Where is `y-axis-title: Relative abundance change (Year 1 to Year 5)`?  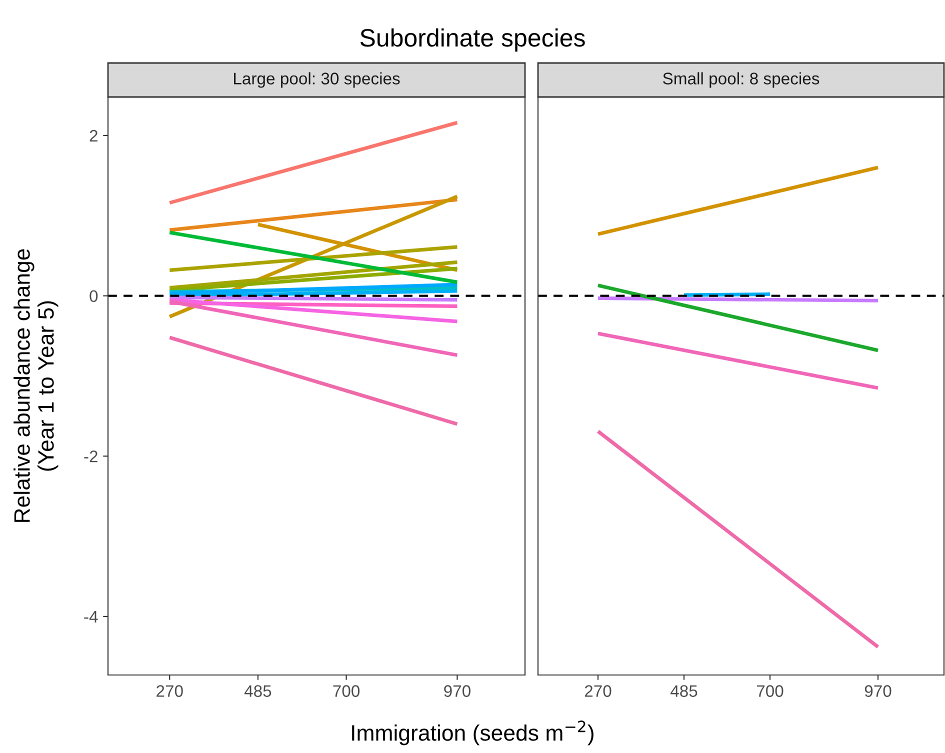 y-axis-title: Relative abundance change (Year 1 to Year 5) is located at coordinates (36, 385).